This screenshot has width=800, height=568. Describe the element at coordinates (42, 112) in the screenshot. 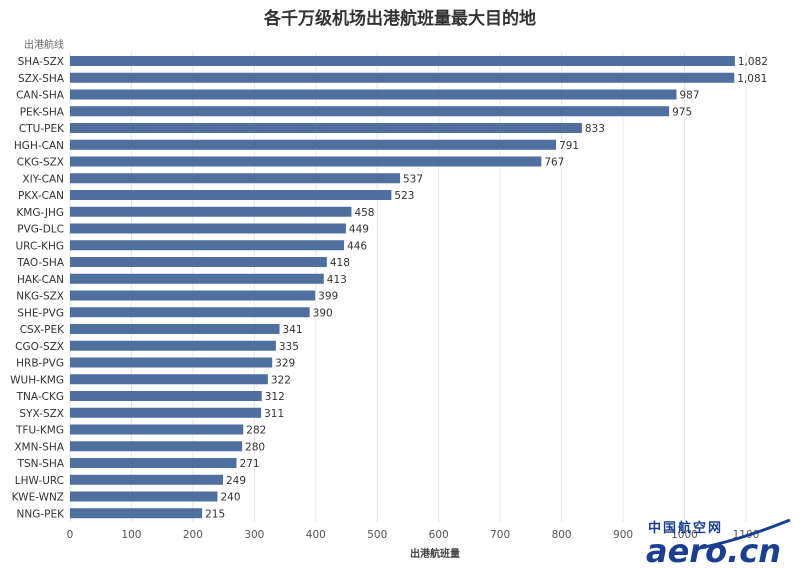

I see `category-label: PEK-SHA` at that location.